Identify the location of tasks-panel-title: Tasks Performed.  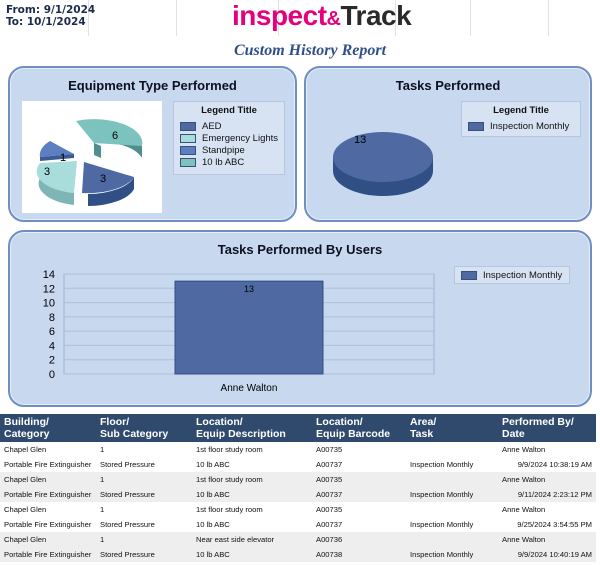
(448, 85).